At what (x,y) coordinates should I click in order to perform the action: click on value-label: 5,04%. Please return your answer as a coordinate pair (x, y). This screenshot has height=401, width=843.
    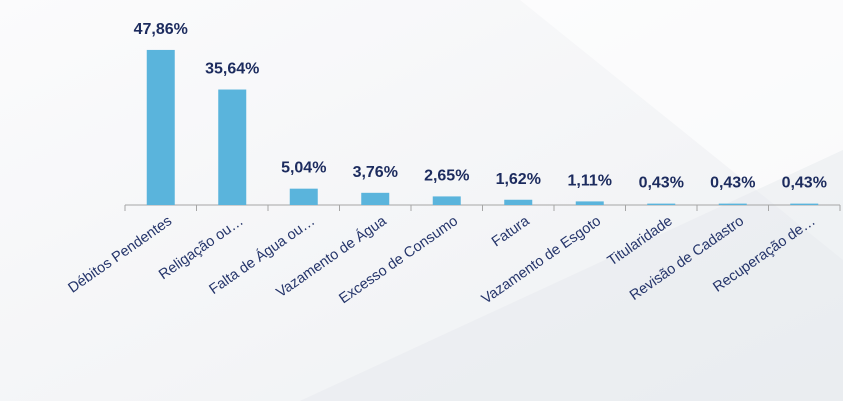
    Looking at the image, I should click on (303, 168).